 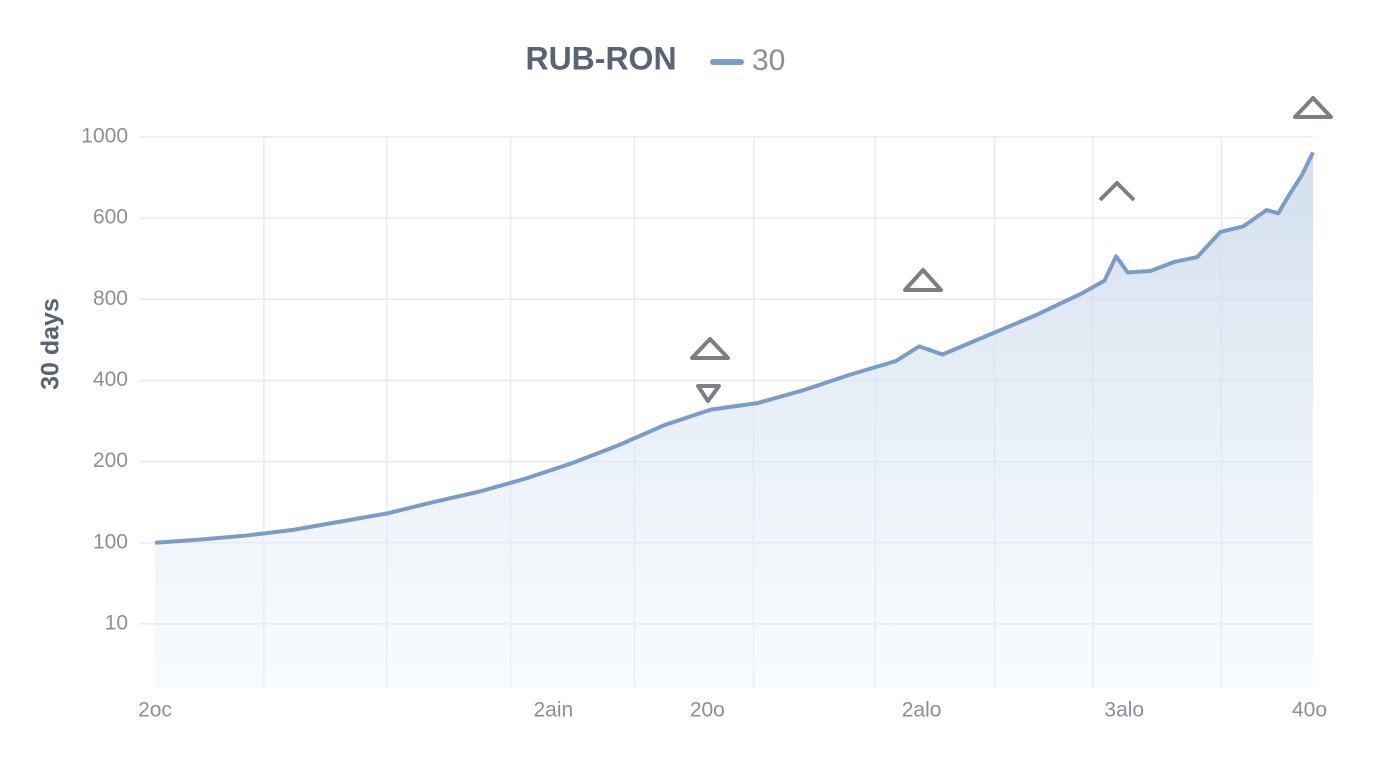 I want to click on x-tick-label: 3alo, so click(x=1124, y=710).